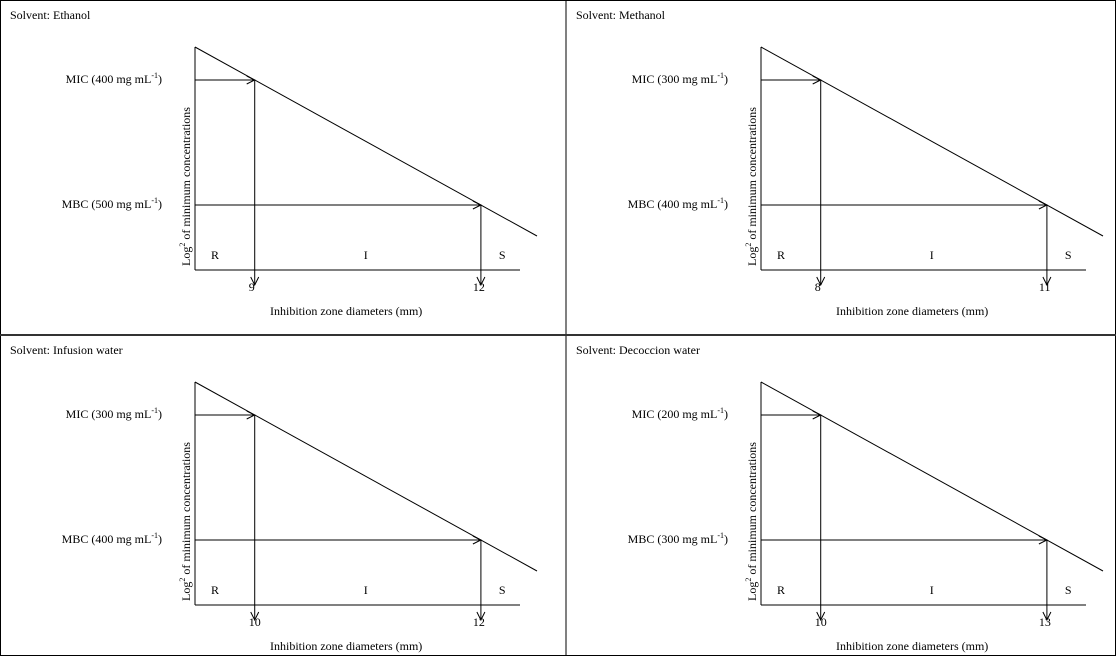  What do you see at coordinates (674, 414) in the screenshot?
I see `mic-label-text: MIC (200 mg mL` at bounding box center [674, 414].